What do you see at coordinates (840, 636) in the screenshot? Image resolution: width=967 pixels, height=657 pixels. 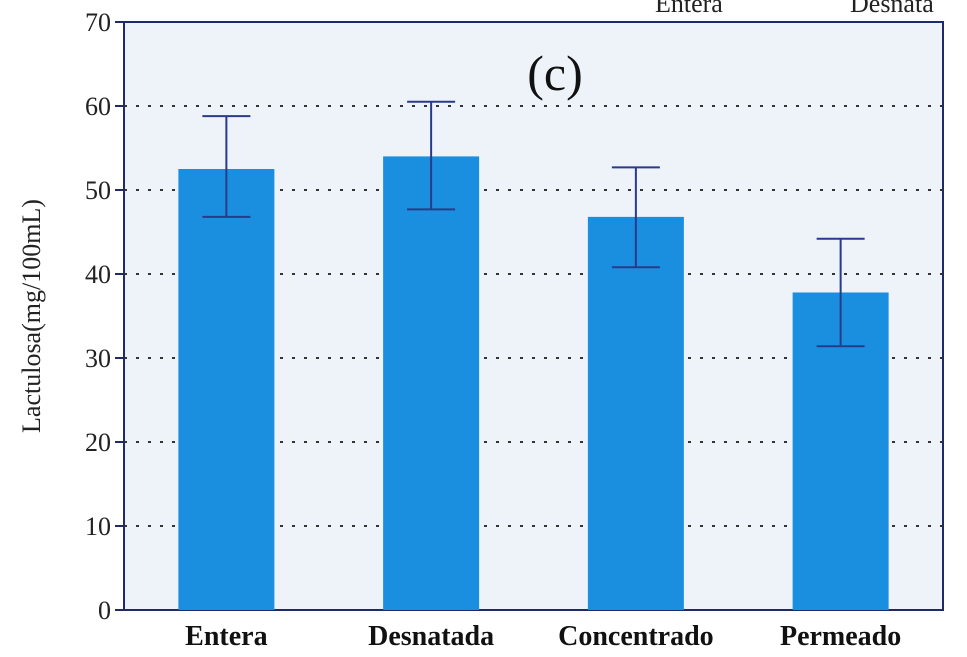 I see `x-tick-label-permeado: Permeado` at bounding box center [840, 636].